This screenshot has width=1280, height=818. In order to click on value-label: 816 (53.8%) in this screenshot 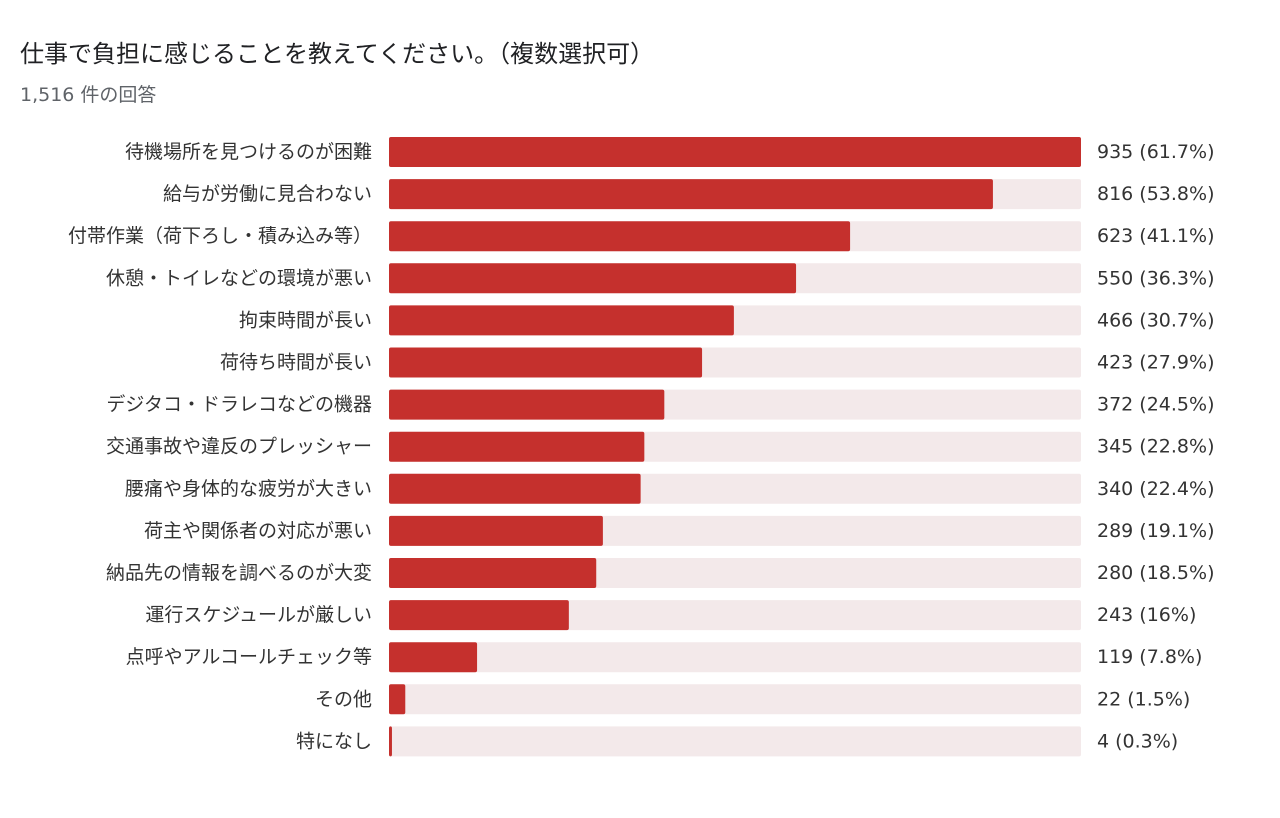, I will do `click(1156, 194)`.